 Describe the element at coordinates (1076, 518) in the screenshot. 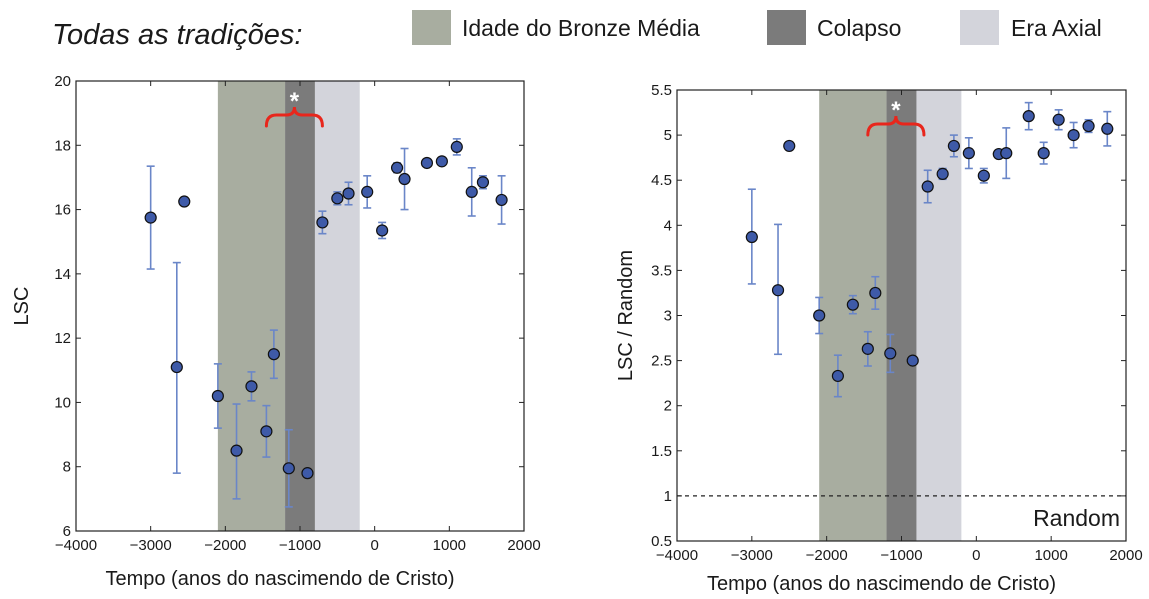

I see `reference-line-label: Random` at that location.